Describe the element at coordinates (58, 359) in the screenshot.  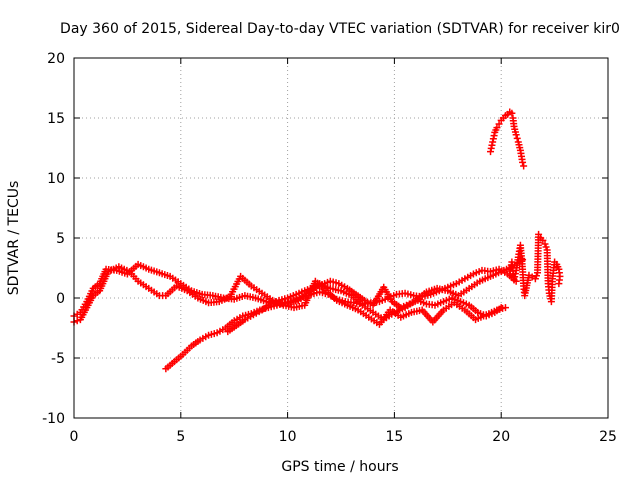
I see `y-tick-label: -5` at that location.